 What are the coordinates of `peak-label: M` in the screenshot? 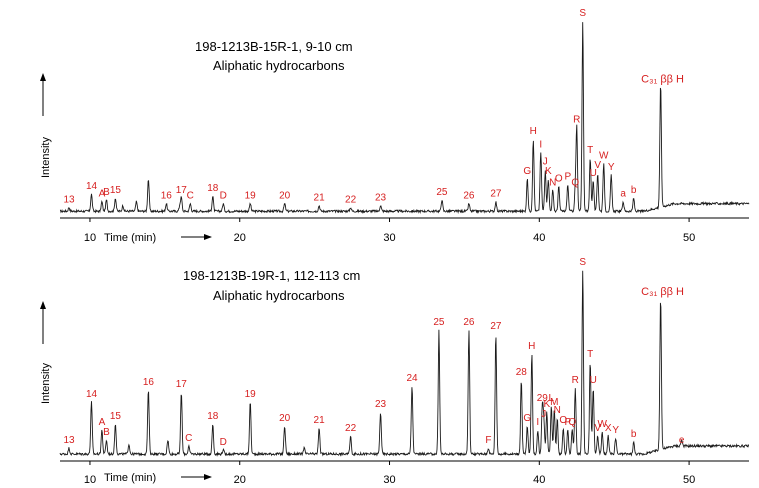 It's located at (554, 402).